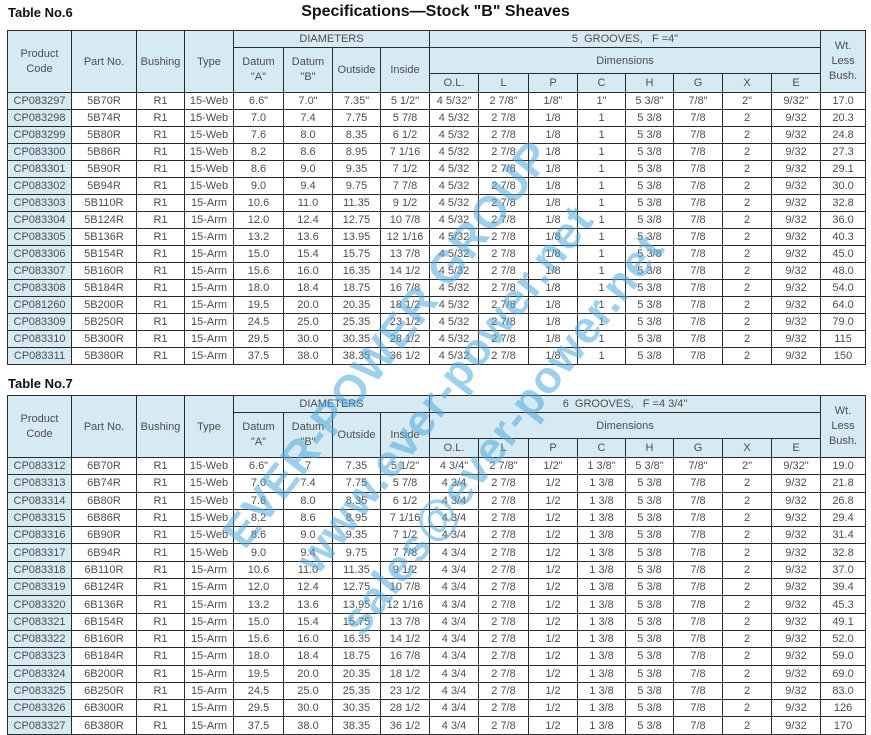  Describe the element at coordinates (454, 466) in the screenshot. I see `cell-ol: 4 3/4"` at that location.